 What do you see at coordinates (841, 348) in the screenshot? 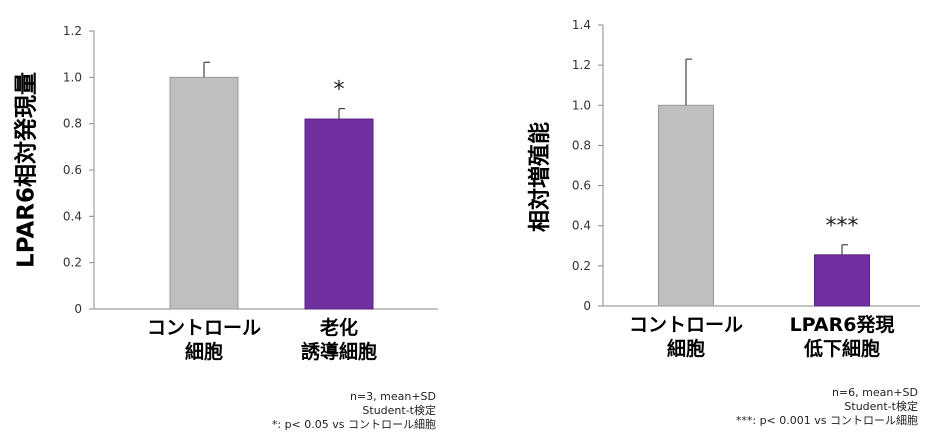
I see `x-category-label: 低下細胞` at bounding box center [841, 348].